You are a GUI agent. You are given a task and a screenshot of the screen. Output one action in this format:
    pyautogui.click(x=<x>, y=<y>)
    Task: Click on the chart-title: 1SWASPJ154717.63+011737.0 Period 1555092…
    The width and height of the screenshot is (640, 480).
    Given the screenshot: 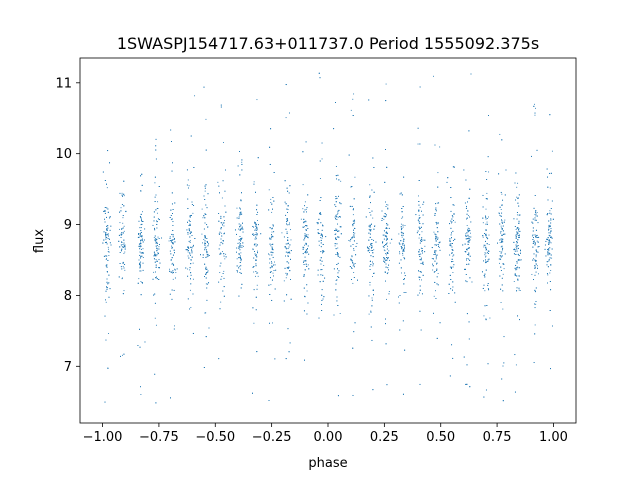 What is the action you would take?
    pyautogui.click(x=328, y=43)
    